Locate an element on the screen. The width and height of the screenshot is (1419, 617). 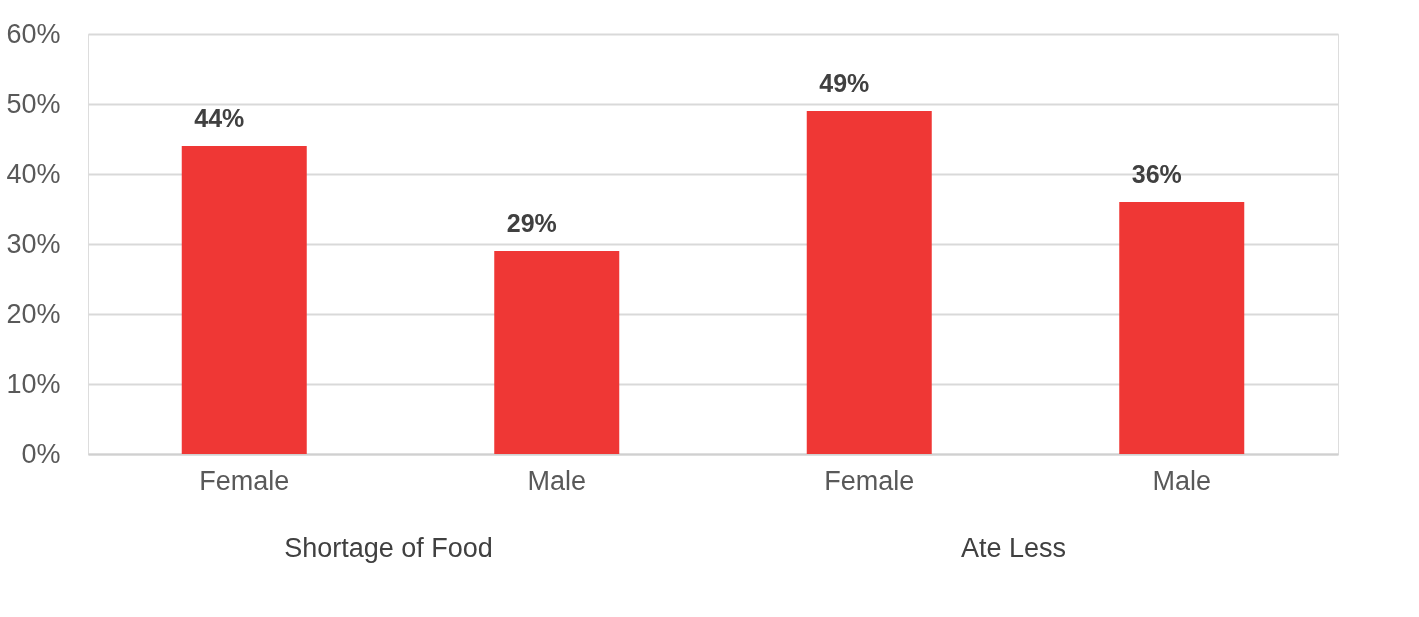
y-tick-label: 10% is located at coordinates (33, 383).